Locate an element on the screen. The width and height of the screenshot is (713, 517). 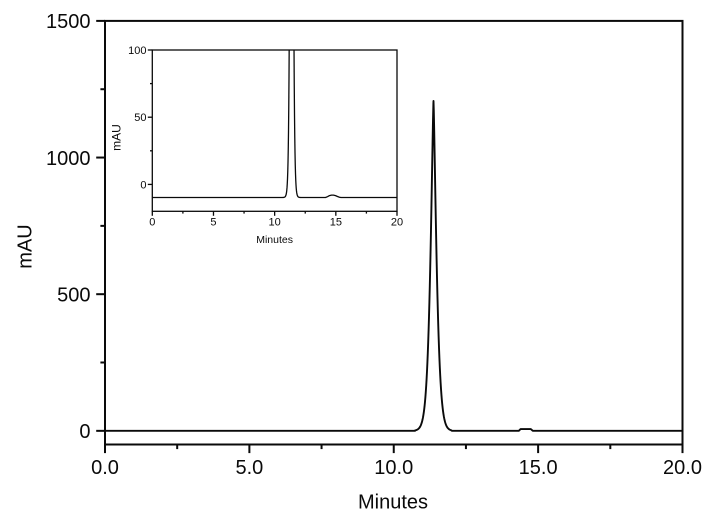
svg-text: 0.0 is located at coordinates (105, 468).